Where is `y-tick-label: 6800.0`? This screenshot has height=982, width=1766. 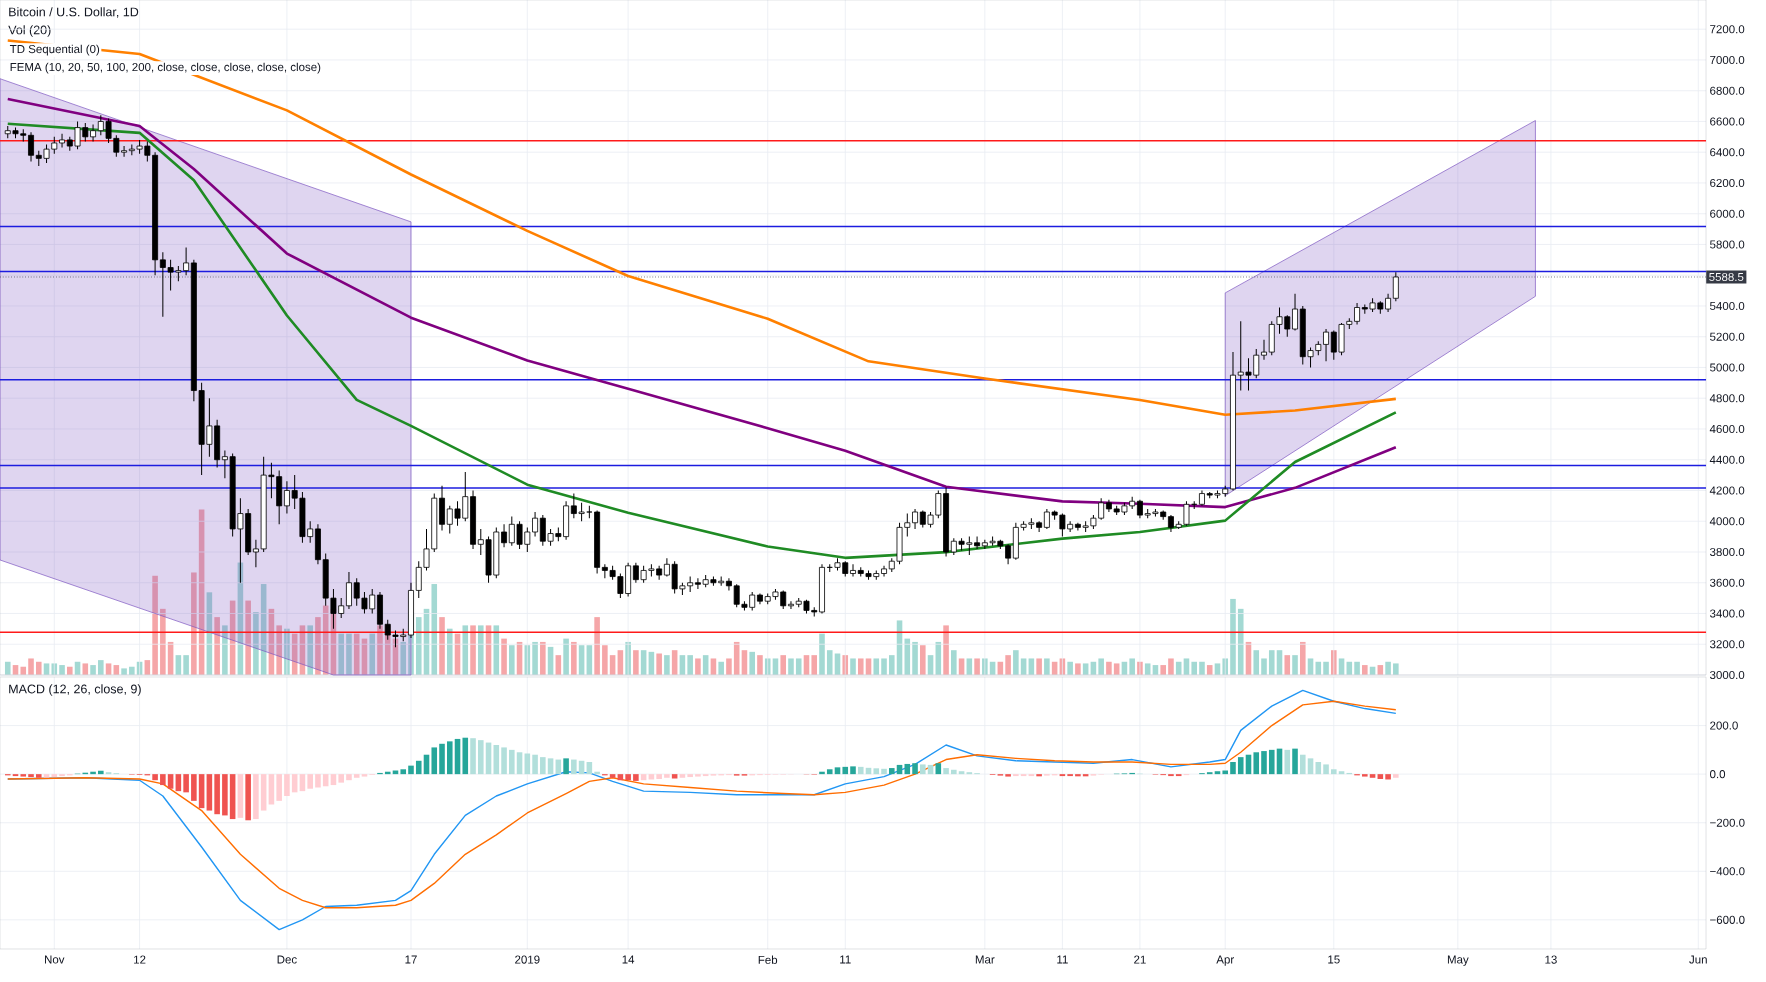 y-tick-label: 6800.0 is located at coordinates (1727, 90).